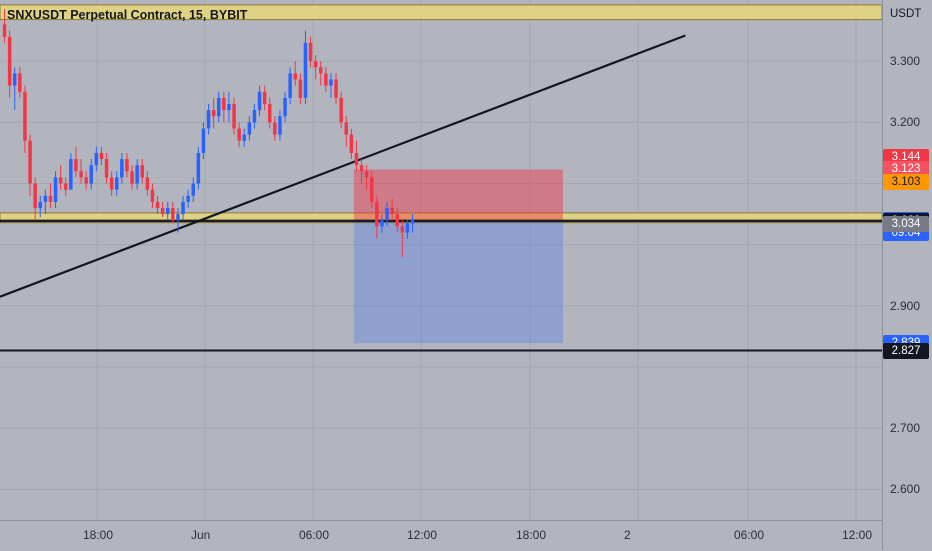 Image resolution: width=932 pixels, height=551 pixels. What do you see at coordinates (458, 282) in the screenshot?
I see `position-target-zone` at bounding box center [458, 282].